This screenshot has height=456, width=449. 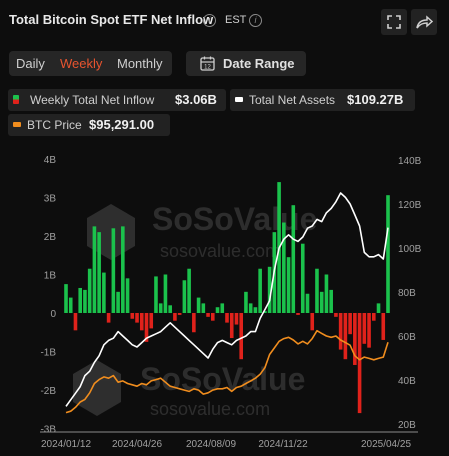 What do you see at coordinates (375, 99) in the screenshot?
I see `legend-assets-value: $109.27B` at bounding box center [375, 99].